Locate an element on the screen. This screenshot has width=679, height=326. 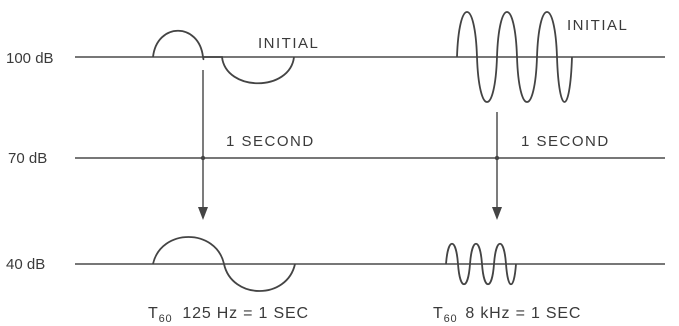
left-caption-rest: 125 Hz = 1 SEC is located at coordinates (245, 313).